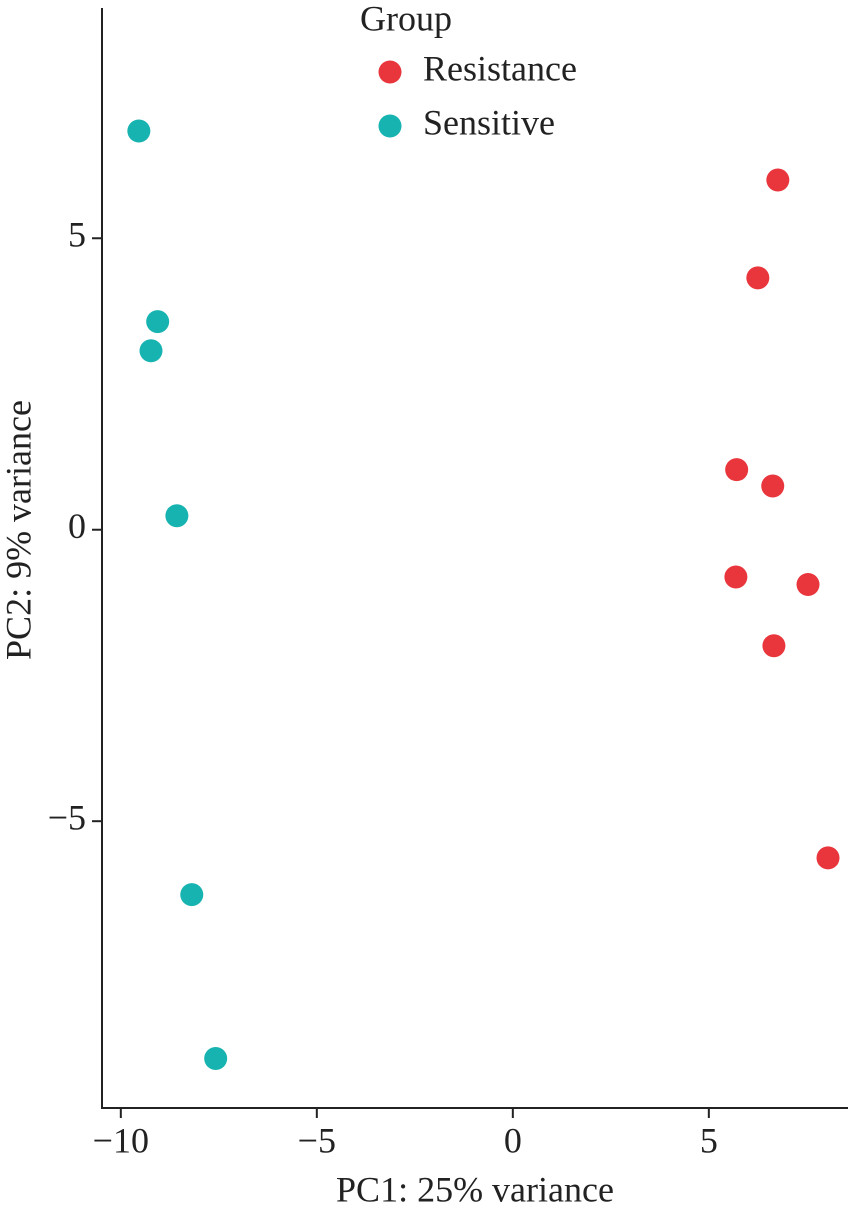 The image size is (848, 1217). What do you see at coordinates (67, 817) in the screenshot?
I see `y-tick-label: −5` at bounding box center [67, 817].